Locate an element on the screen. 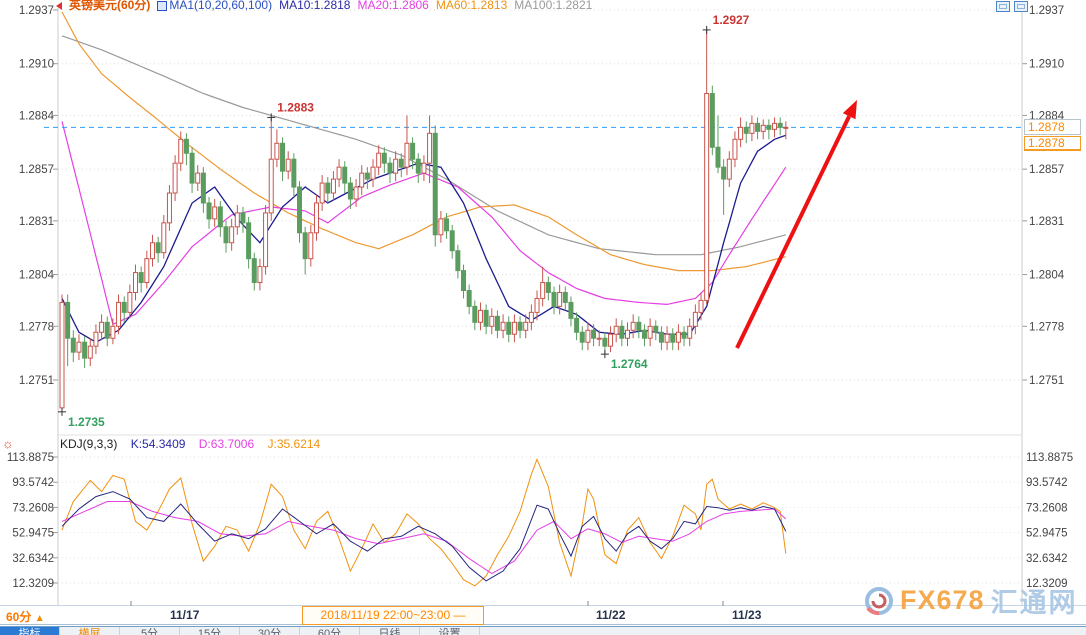 This screenshot has width=1086, height=635. date-label-2: 11/22 is located at coordinates (611, 615).